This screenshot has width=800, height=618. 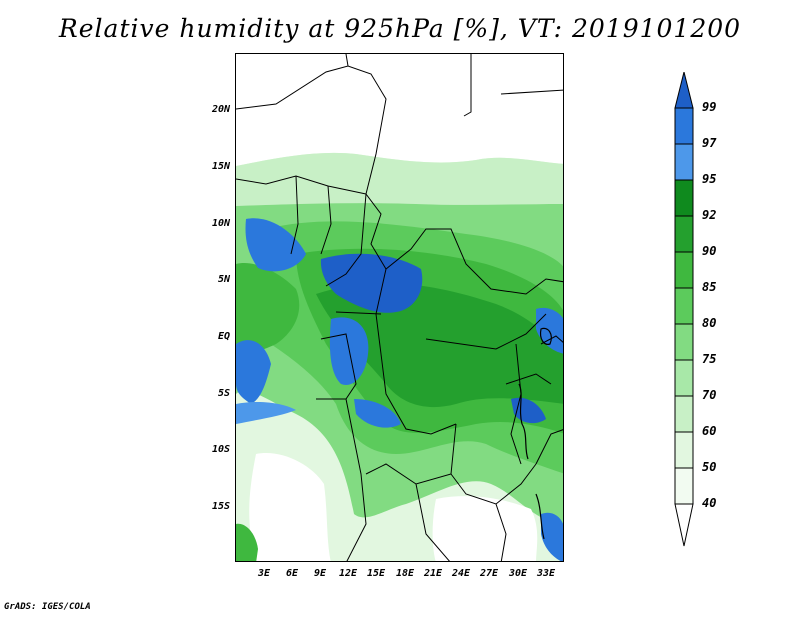 What do you see at coordinates (405, 573) in the screenshot?
I see `lon-label-18e: 18E` at bounding box center [405, 573].